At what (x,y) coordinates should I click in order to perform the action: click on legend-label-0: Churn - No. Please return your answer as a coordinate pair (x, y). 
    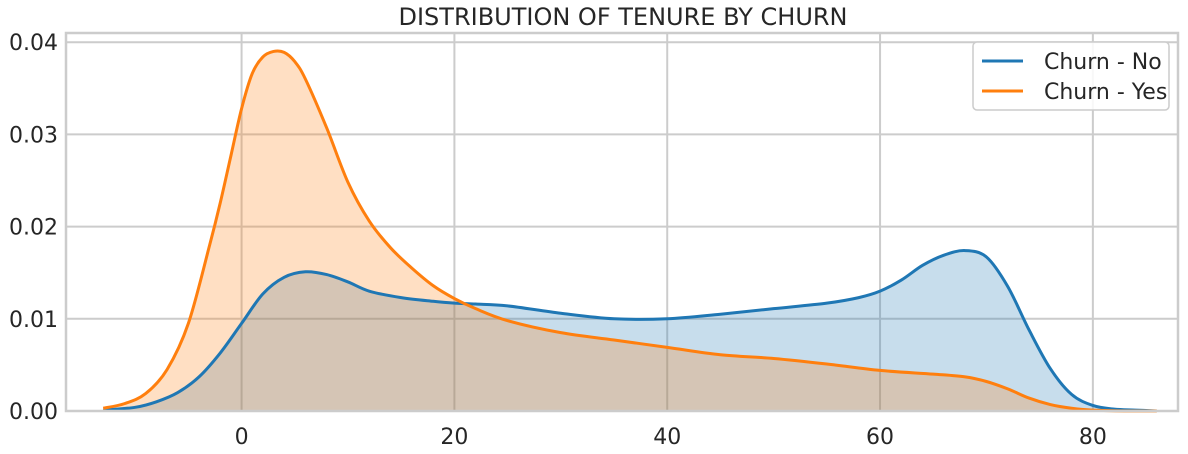
    Looking at the image, I should click on (1103, 62).